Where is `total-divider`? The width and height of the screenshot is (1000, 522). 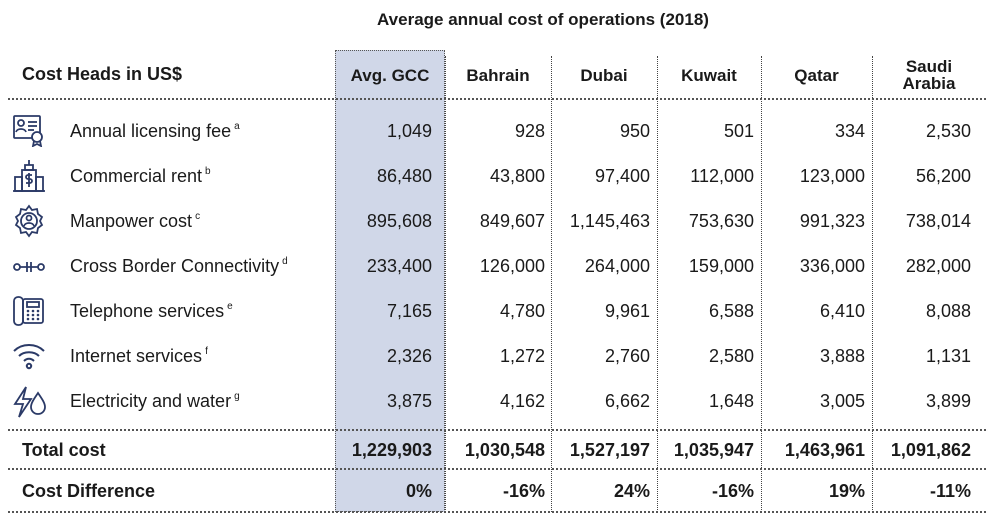 total-divider is located at coordinates (497, 430).